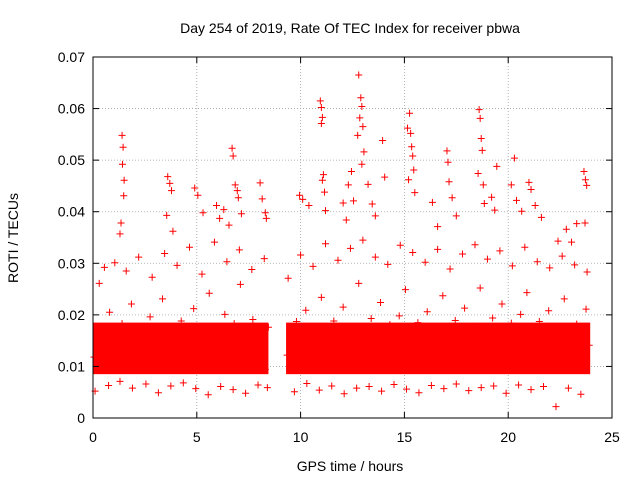 The image size is (640, 480). I want to click on x-tick-label: 10, so click(301, 437).